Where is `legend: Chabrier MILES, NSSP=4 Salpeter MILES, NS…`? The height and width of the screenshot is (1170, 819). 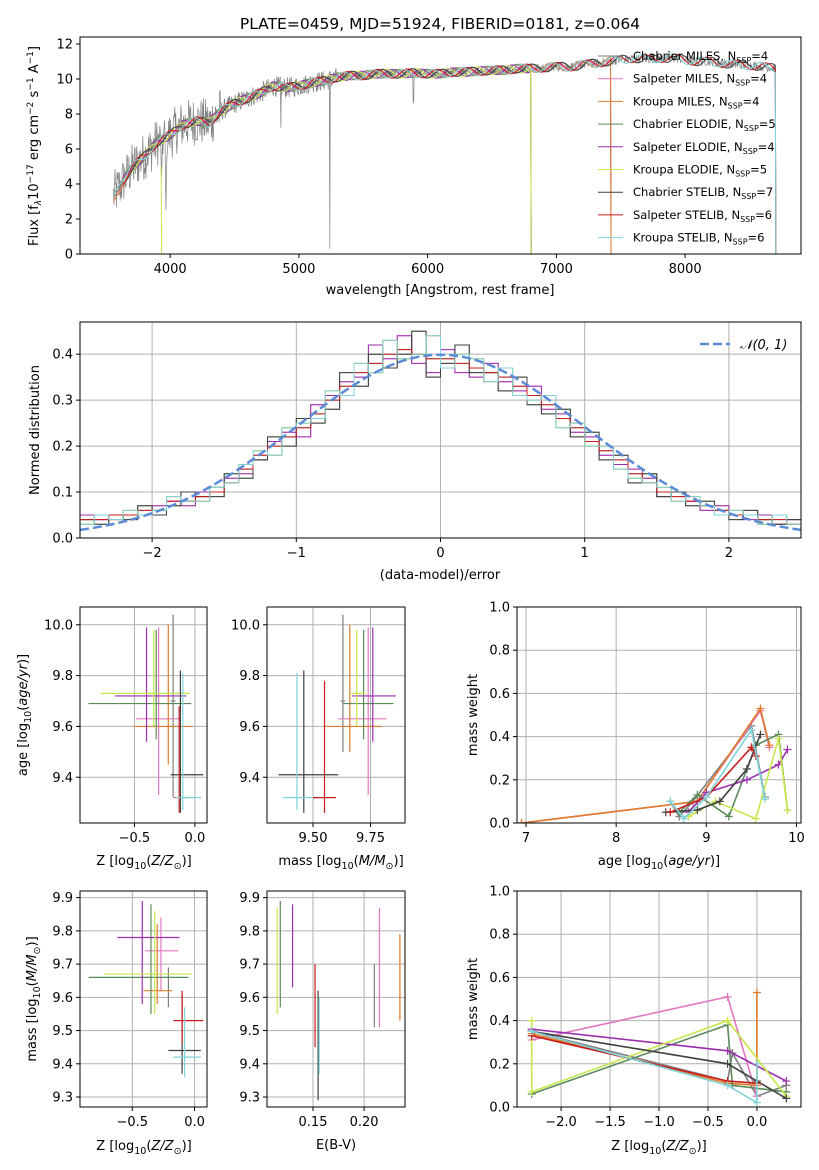
legend: Chabrier MILES, NSSP=4 Salpeter MILES, NS… is located at coordinates (687, 148).